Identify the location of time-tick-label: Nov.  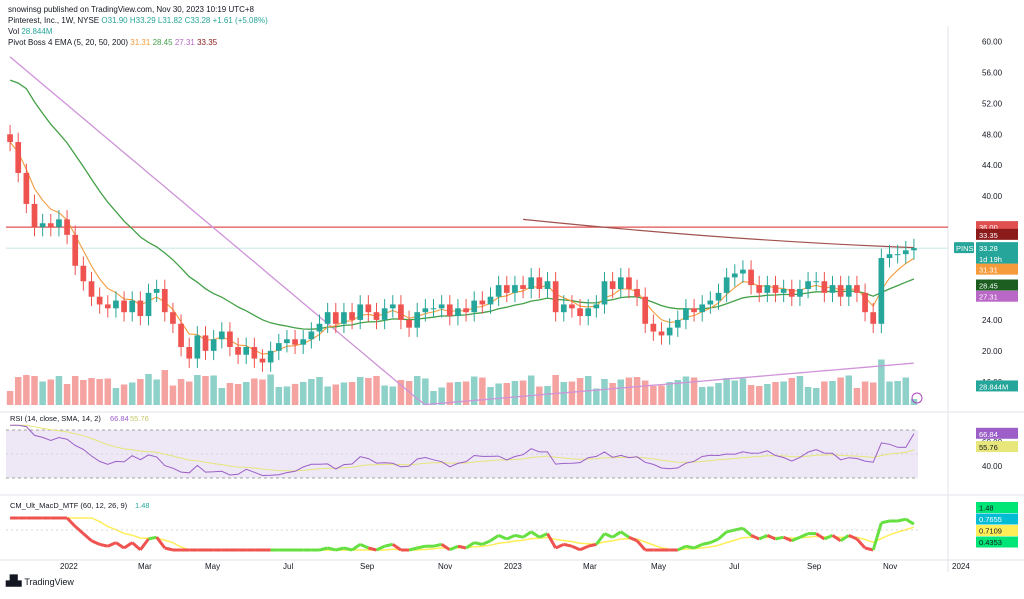
(890, 566).